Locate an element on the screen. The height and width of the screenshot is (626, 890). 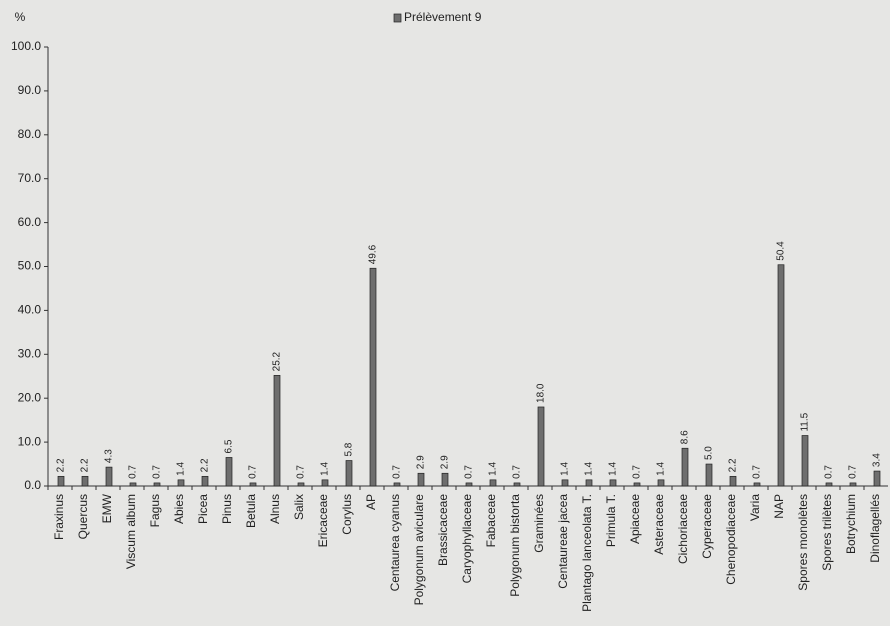
x-tick-label: Polygonum bistorta is located at coordinates (515, 545).